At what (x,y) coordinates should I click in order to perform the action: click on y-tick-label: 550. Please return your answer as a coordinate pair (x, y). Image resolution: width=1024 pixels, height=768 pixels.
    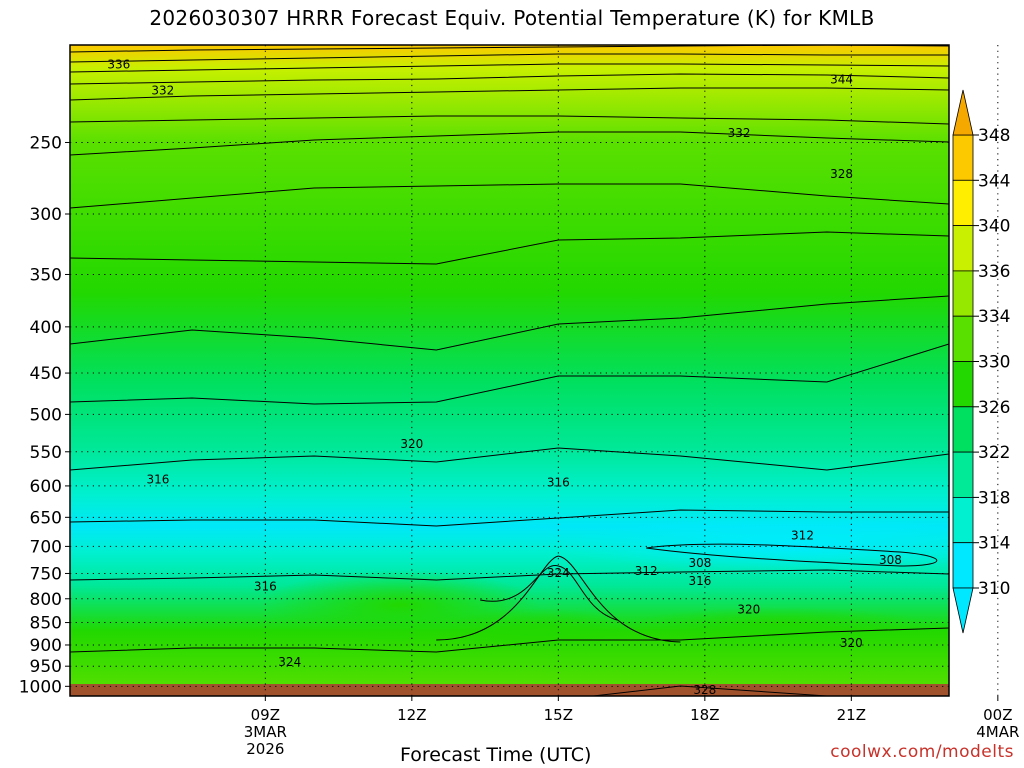
    Looking at the image, I should click on (46, 453).